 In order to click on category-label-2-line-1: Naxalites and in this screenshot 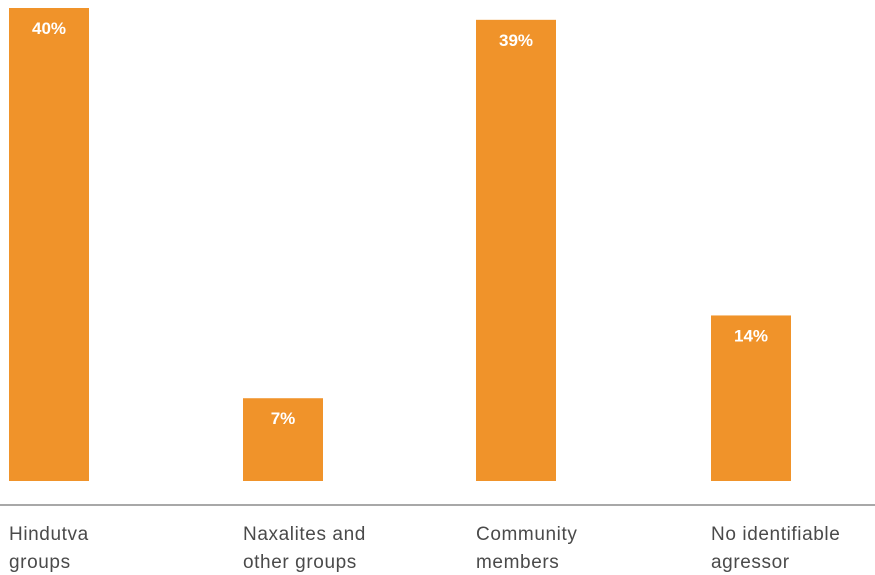, I will do `click(304, 534)`.